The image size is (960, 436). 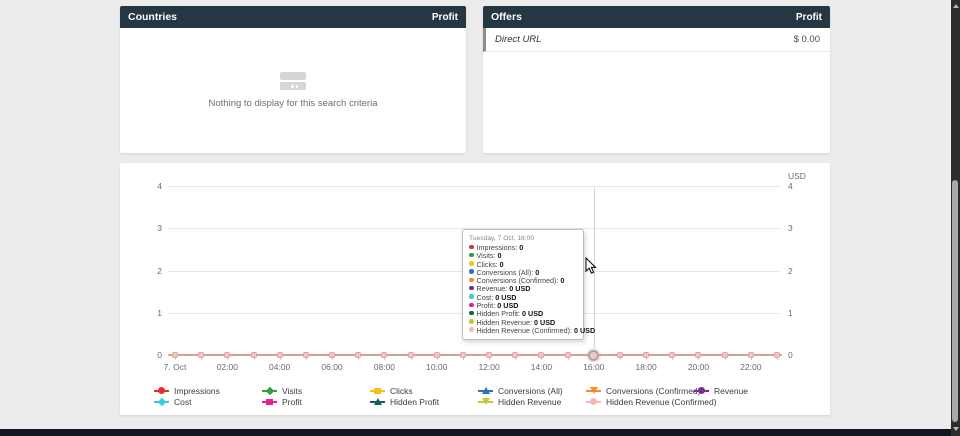 I want to click on offers-panel-title: Offers, so click(x=506, y=17).